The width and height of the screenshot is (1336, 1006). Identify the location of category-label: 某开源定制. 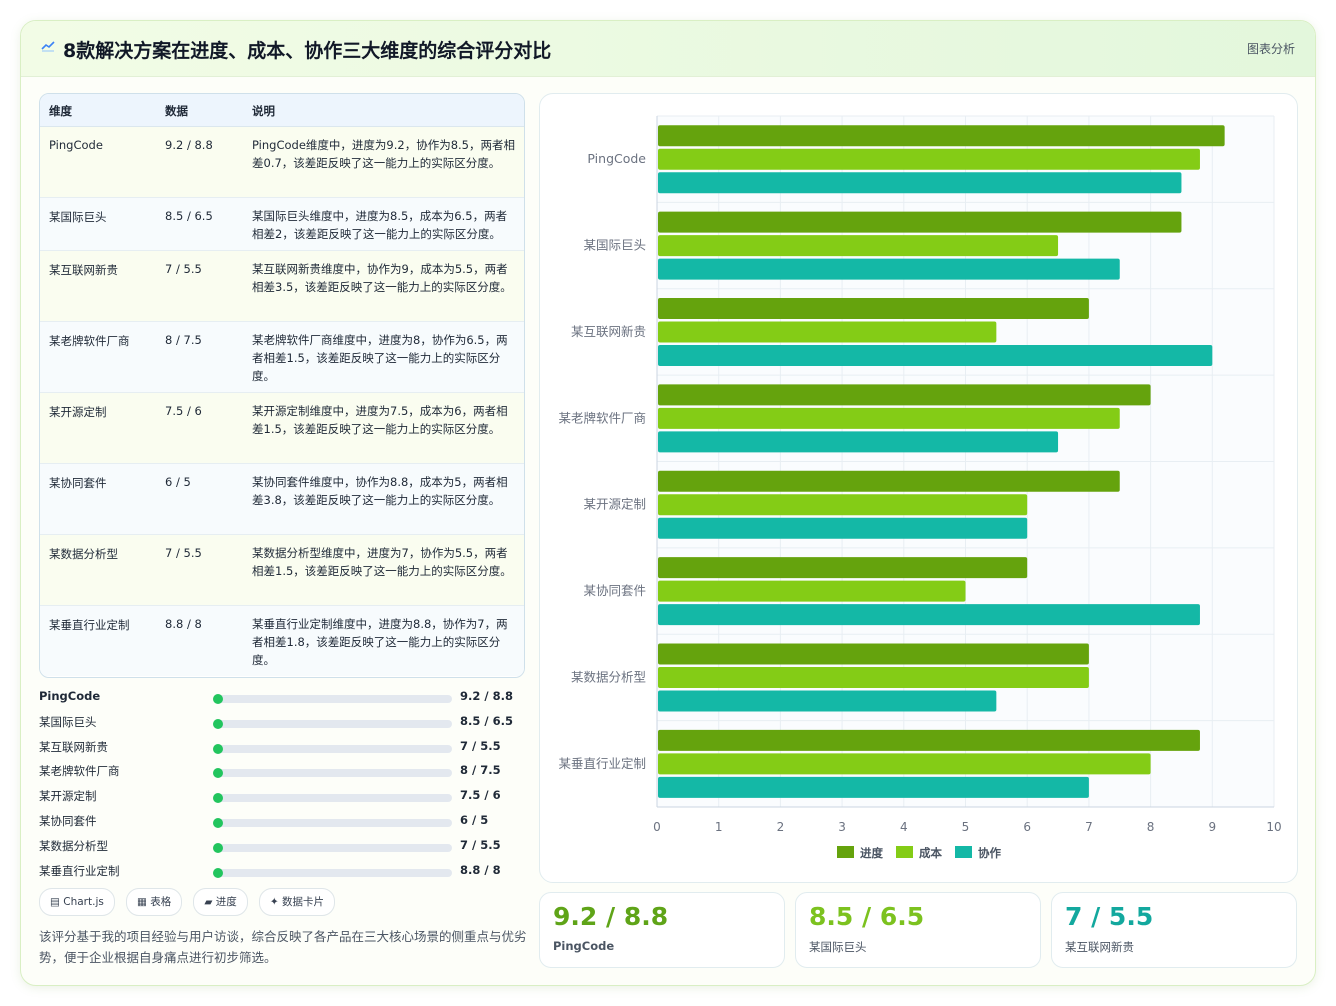
(614, 504).